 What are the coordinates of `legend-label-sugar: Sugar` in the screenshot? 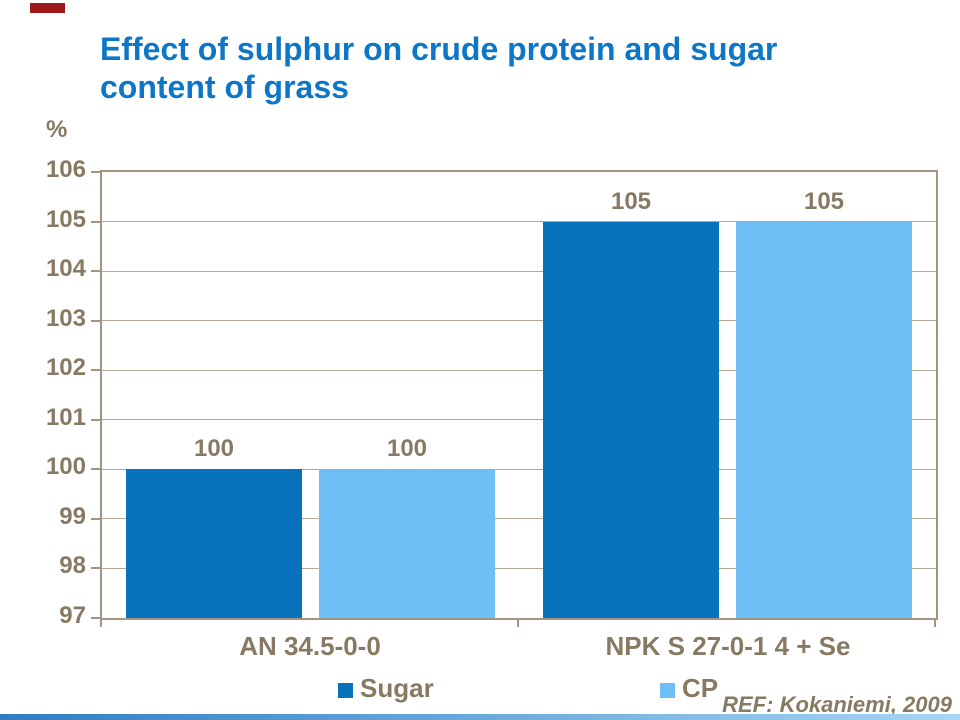 It's located at (397, 688).